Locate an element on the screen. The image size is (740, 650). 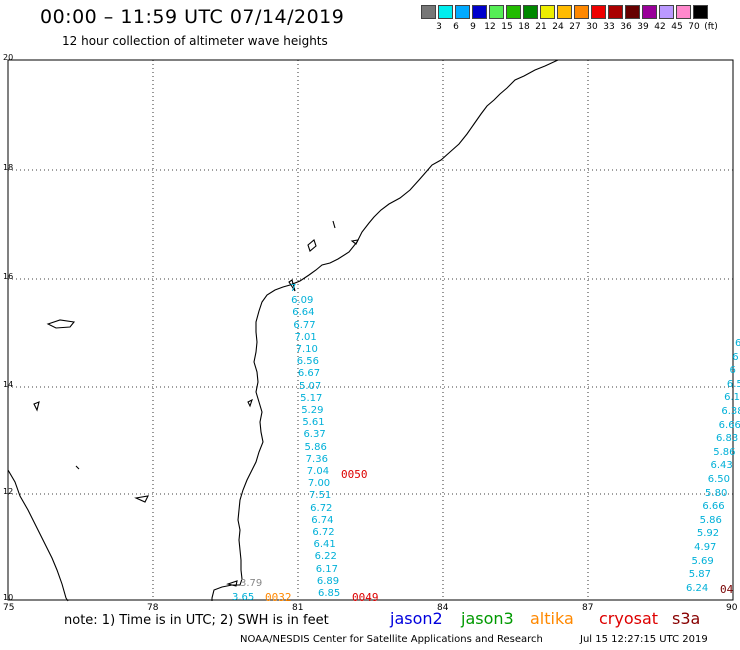
colorbar-label: 15 is located at coordinates (507, 27).